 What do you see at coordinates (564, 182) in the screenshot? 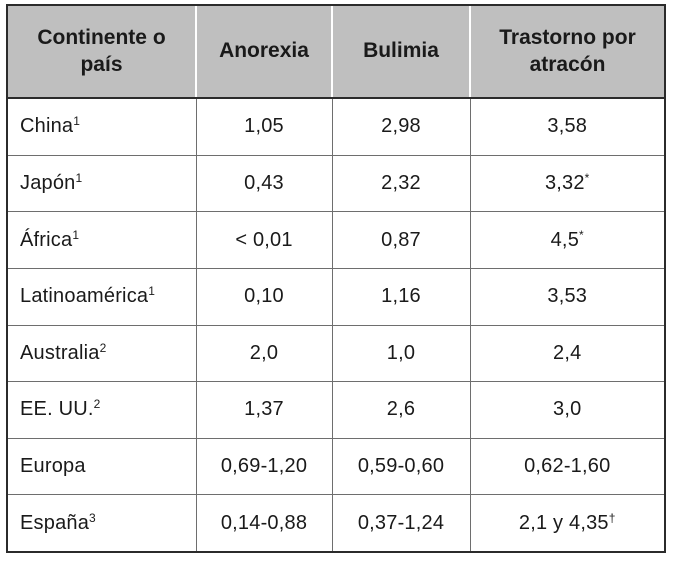
I see `binge-eating-value: 3,32` at bounding box center [564, 182].